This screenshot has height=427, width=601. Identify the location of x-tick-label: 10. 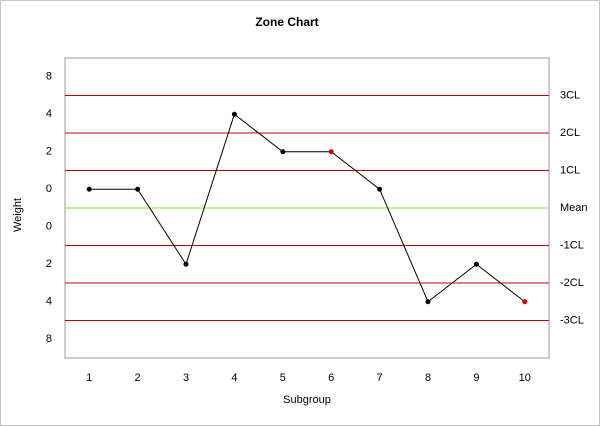
(525, 378).